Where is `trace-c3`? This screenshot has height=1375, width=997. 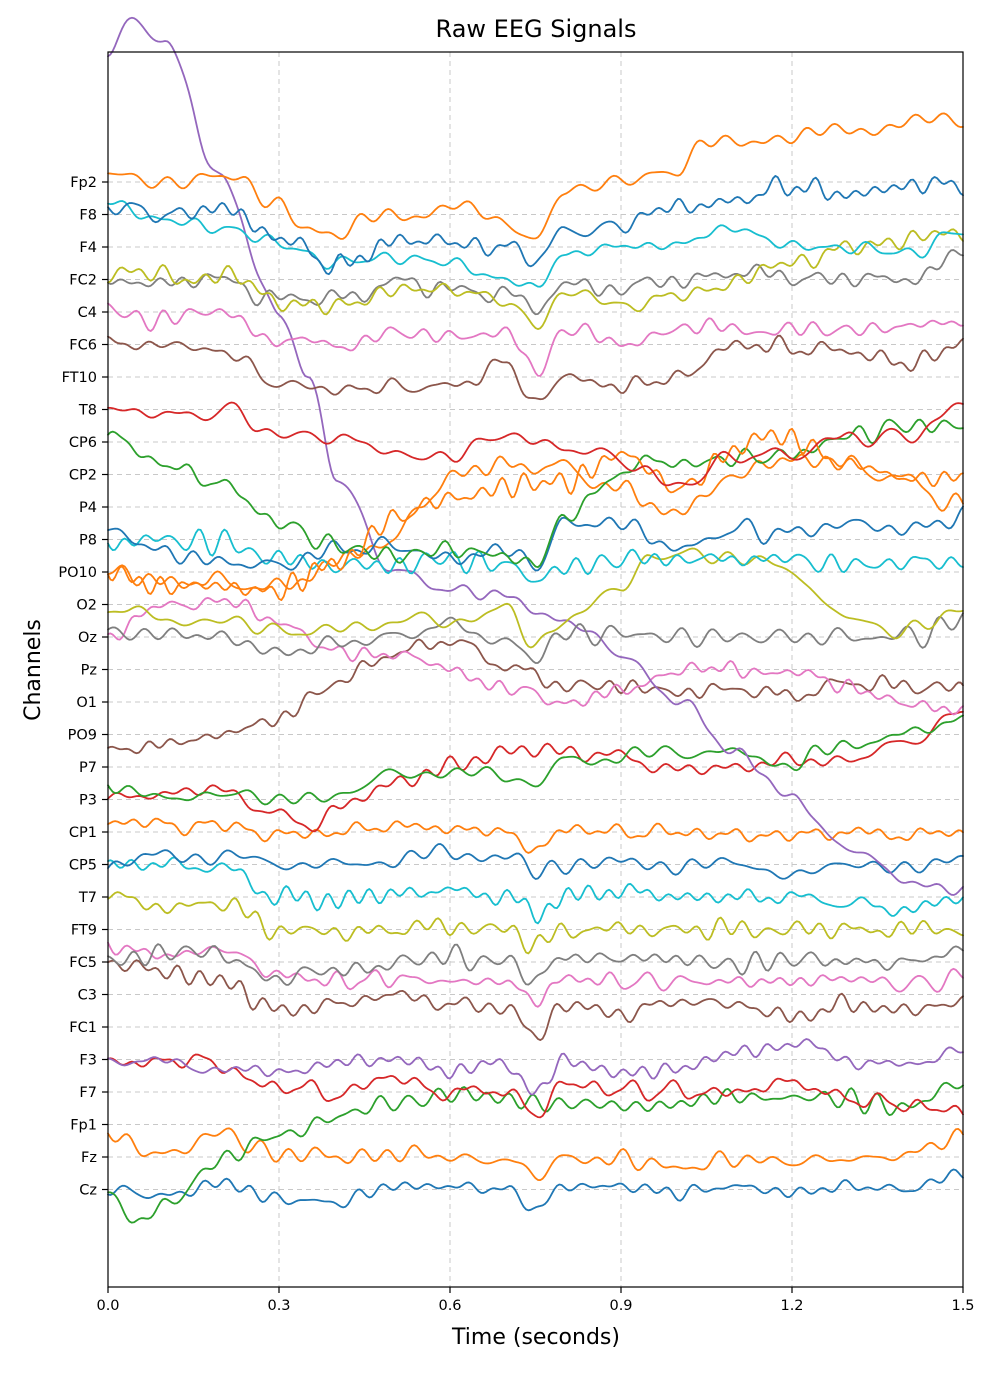
trace-c3 is located at coordinates (535, 974).